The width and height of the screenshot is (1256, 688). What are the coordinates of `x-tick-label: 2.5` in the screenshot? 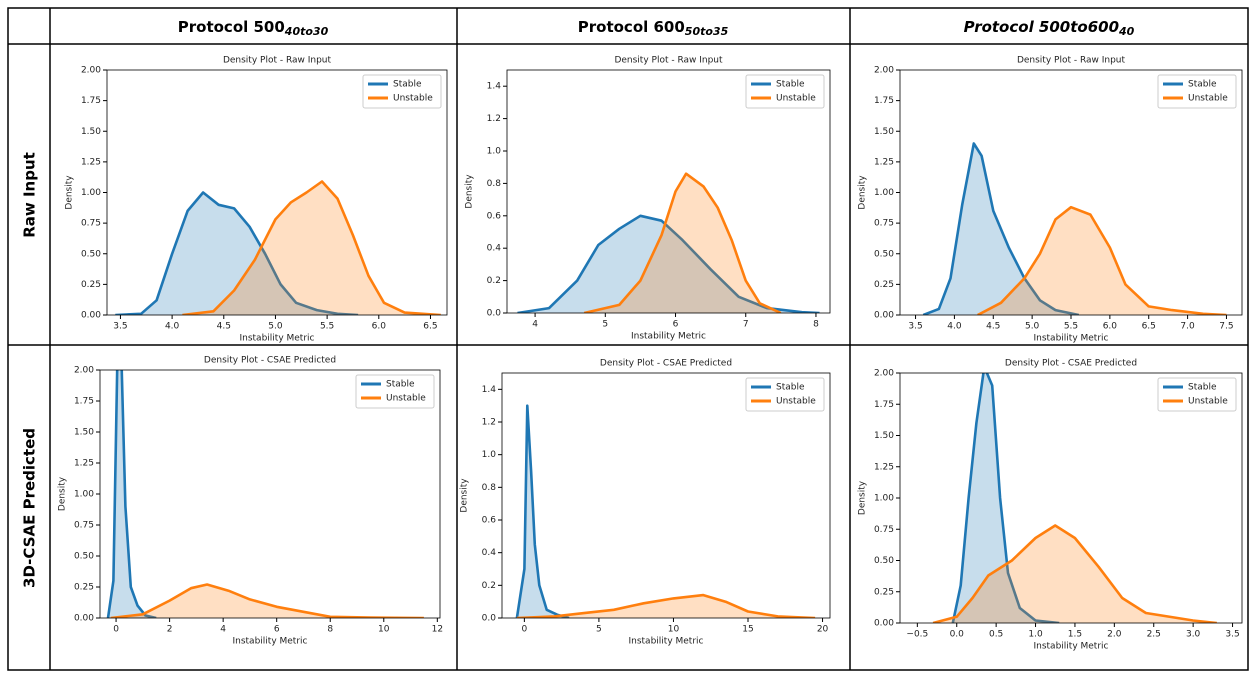 It's located at (1154, 635).